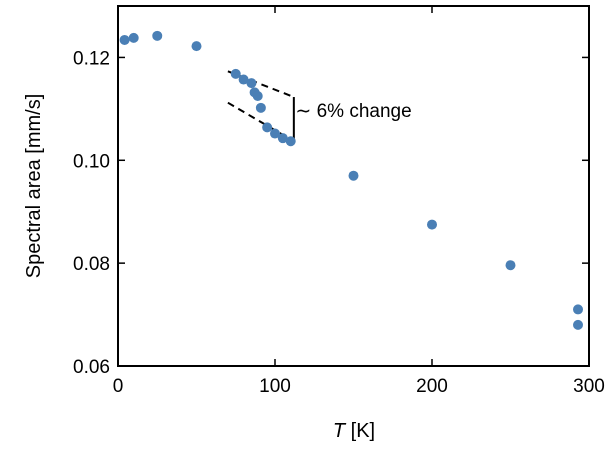  What do you see at coordinates (354, 431) in the screenshot?
I see `x-axis-label: T [K]` at bounding box center [354, 431].